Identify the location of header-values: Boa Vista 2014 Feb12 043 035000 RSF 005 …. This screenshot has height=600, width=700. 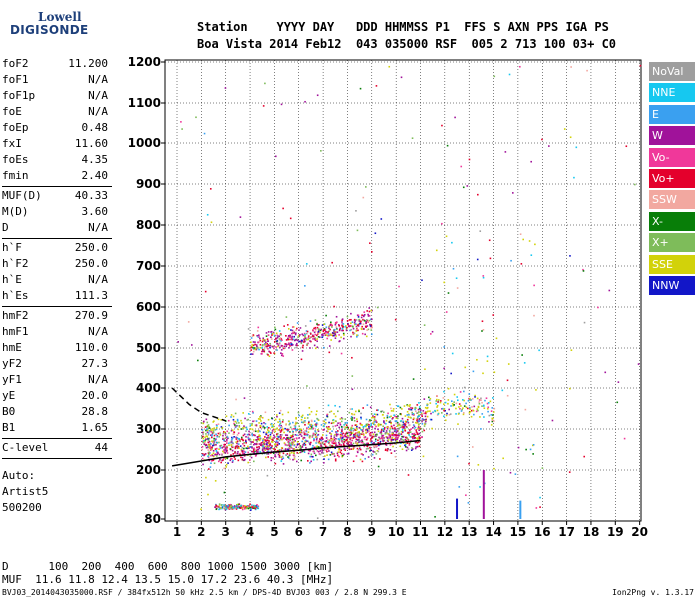
(407, 44).